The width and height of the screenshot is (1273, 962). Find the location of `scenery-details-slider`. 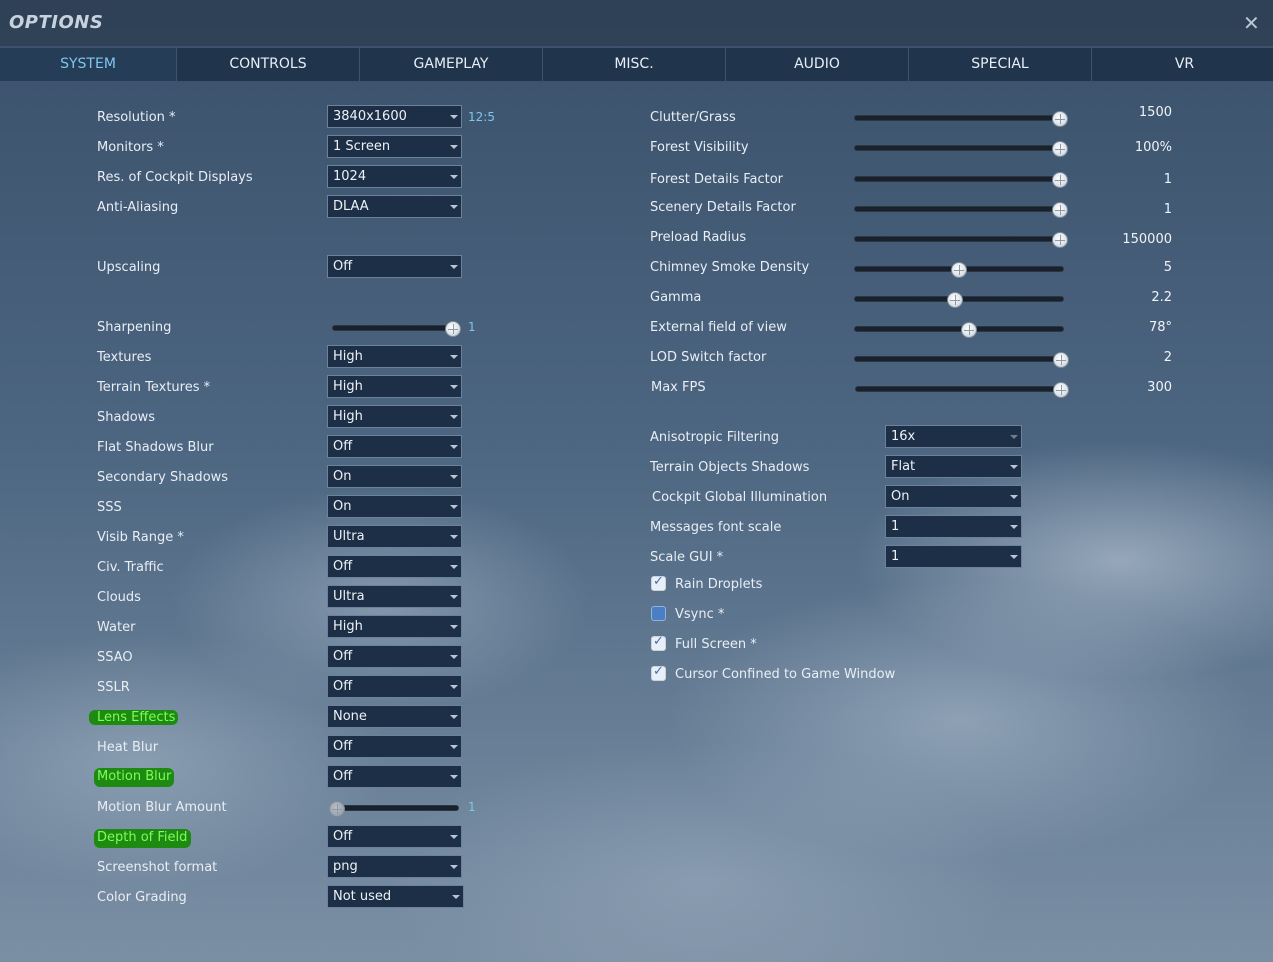

scenery-details-slider is located at coordinates (959, 209).